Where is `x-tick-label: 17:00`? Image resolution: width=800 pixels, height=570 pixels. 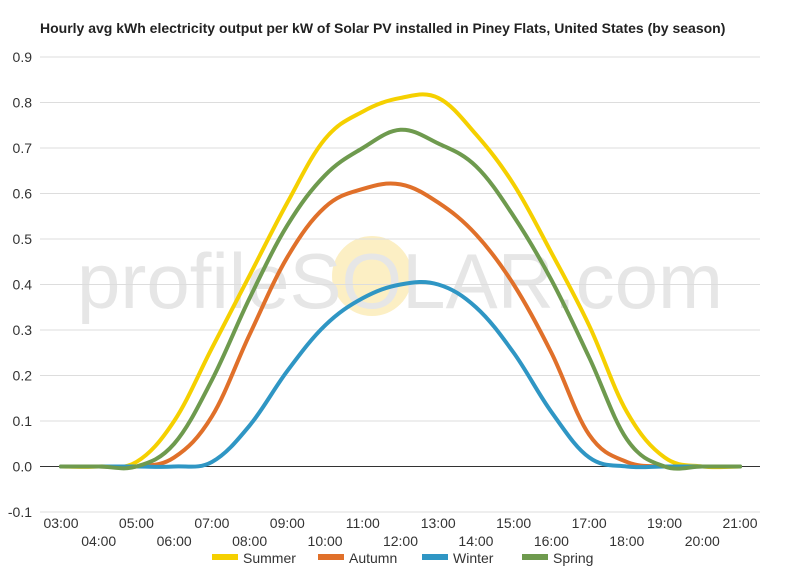
x-tick-label: 17:00 is located at coordinates (589, 523).